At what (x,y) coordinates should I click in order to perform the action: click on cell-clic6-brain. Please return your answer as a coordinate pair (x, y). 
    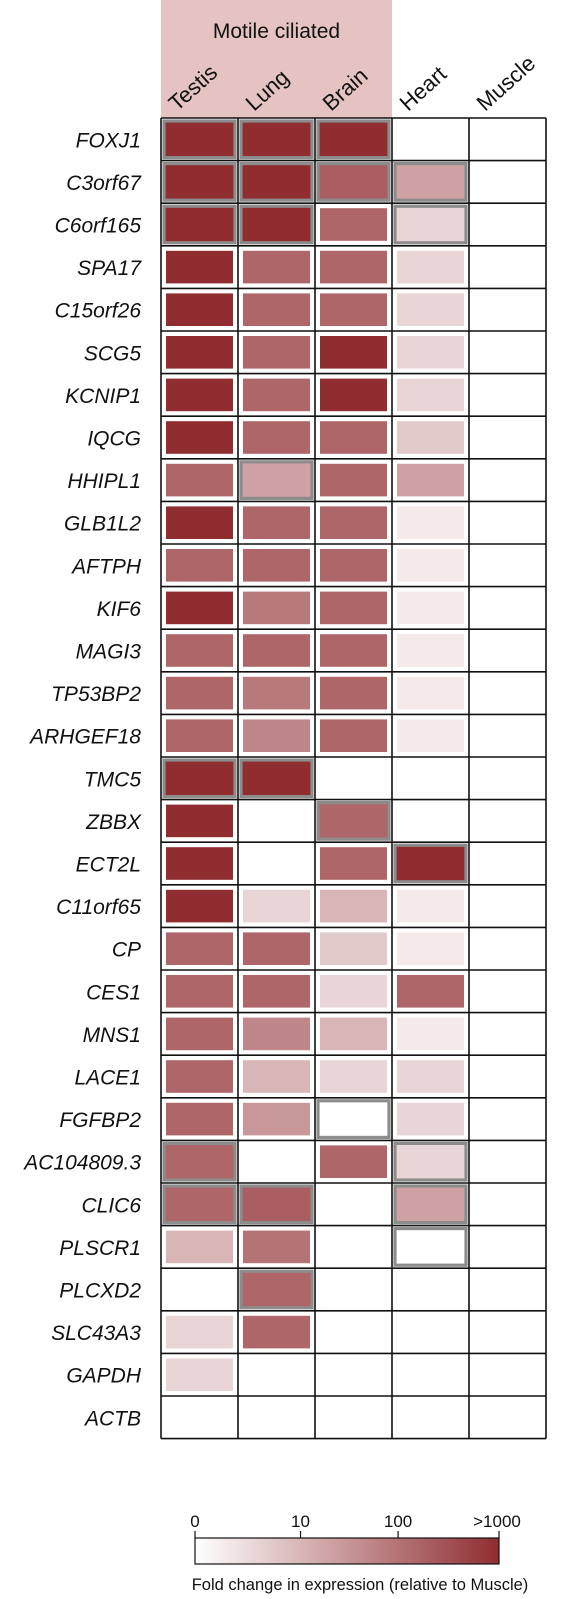
    Looking at the image, I should click on (353, 1204).